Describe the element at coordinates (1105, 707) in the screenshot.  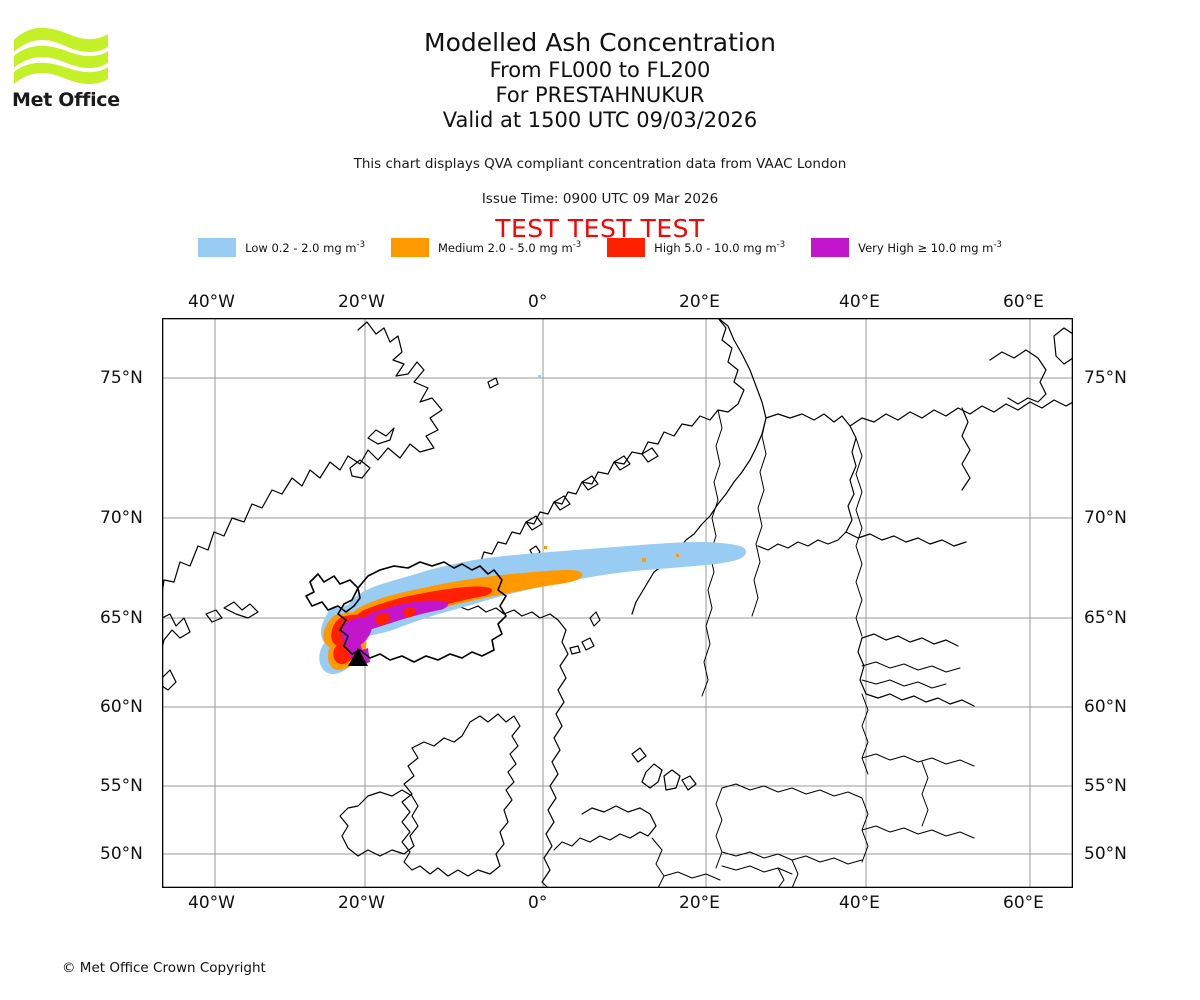
I see `lat-label-right-60N: 60°N` at that location.